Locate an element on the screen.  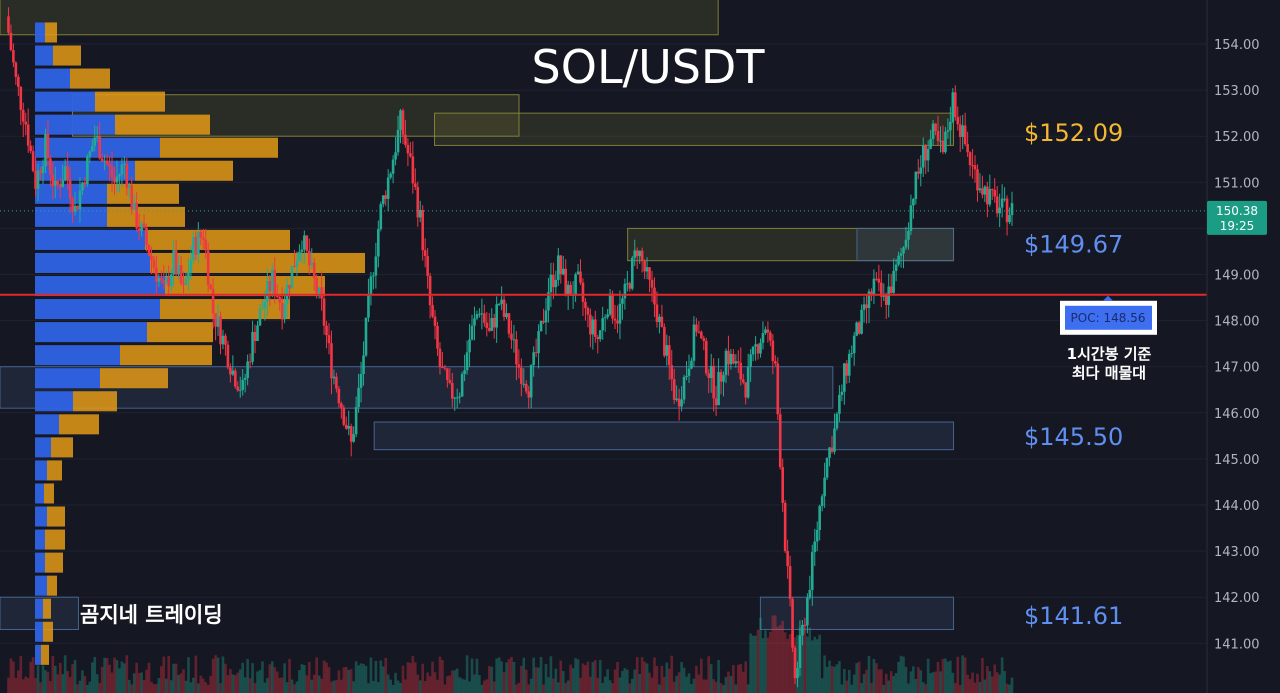
price-tick-label: 148.00 is located at coordinates (1237, 322).